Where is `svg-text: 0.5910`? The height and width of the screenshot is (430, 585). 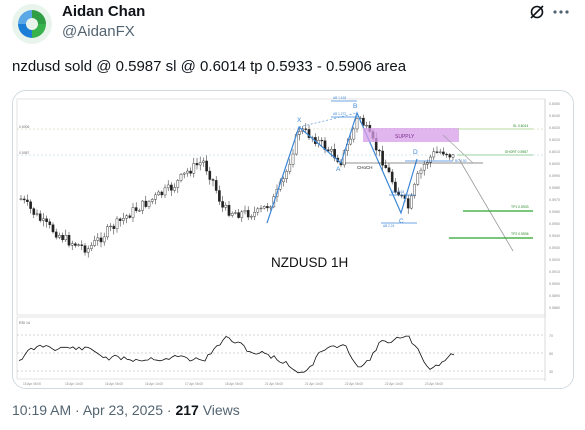 svg-text: 0.5910 is located at coordinates (554, 272).